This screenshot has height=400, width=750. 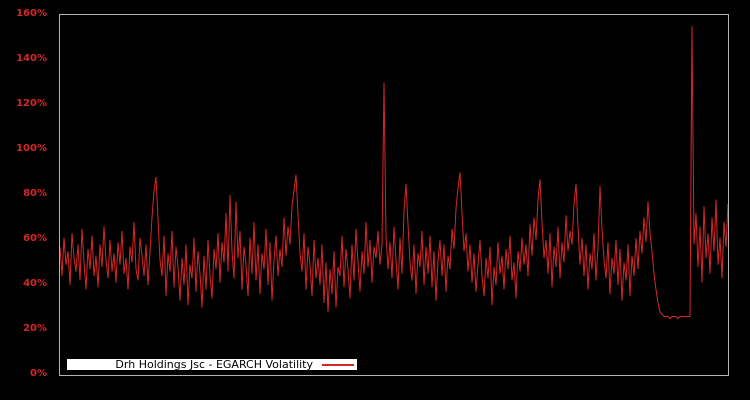 I want to click on y-tick-label: 0%, so click(x=38, y=373).